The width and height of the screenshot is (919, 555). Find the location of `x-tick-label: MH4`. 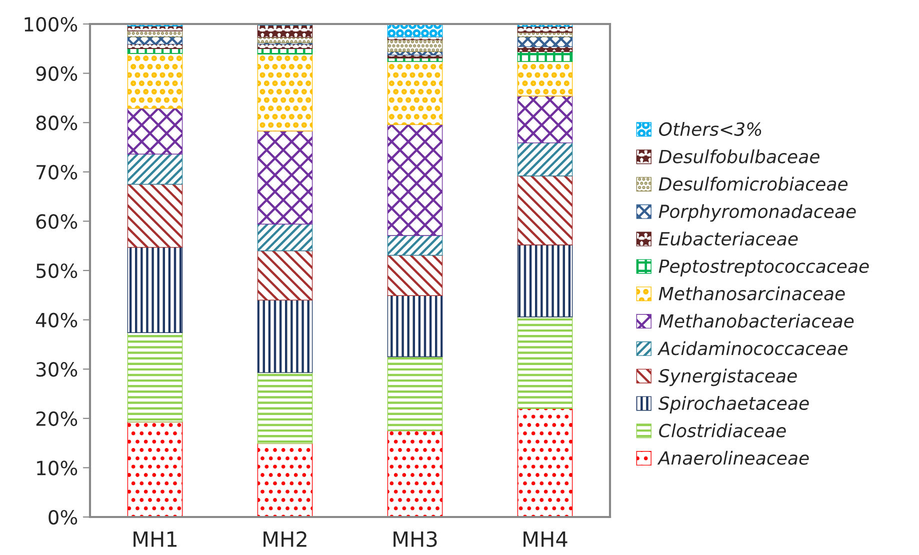

x-tick-label: MH4 is located at coordinates (546, 539).